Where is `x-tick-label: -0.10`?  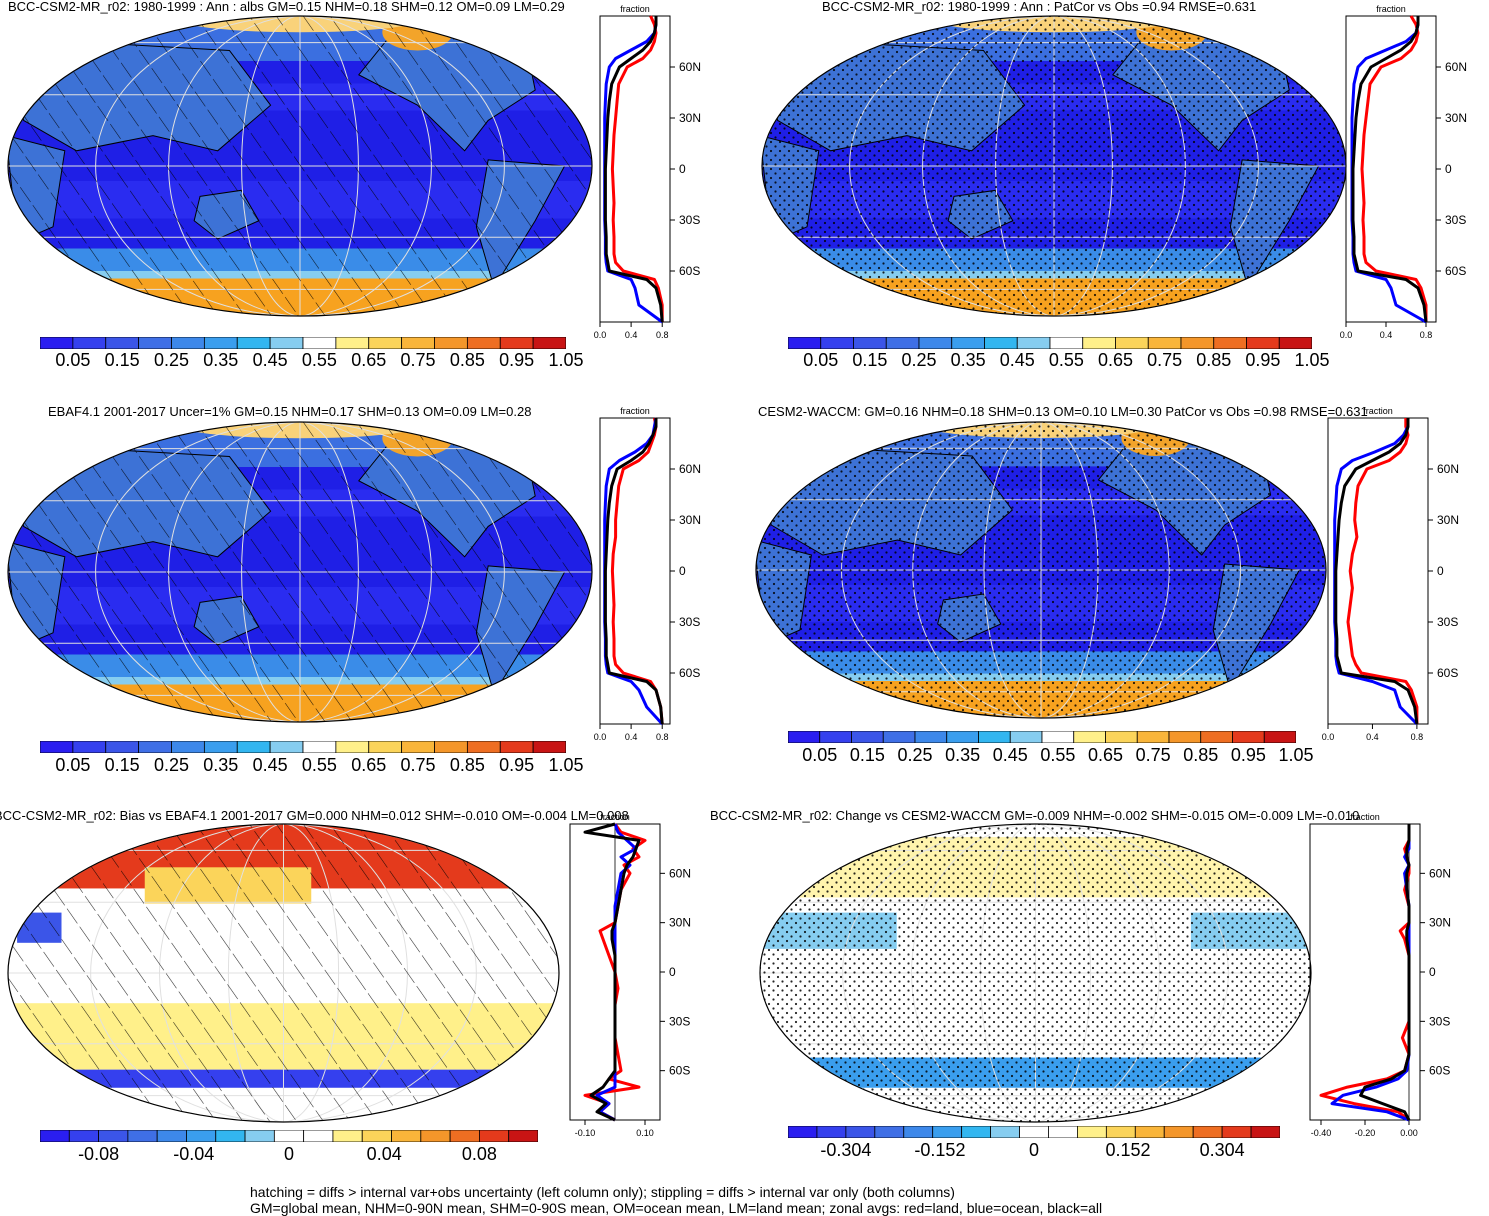
x-tick-label: -0.10 is located at coordinates (585, 1133).